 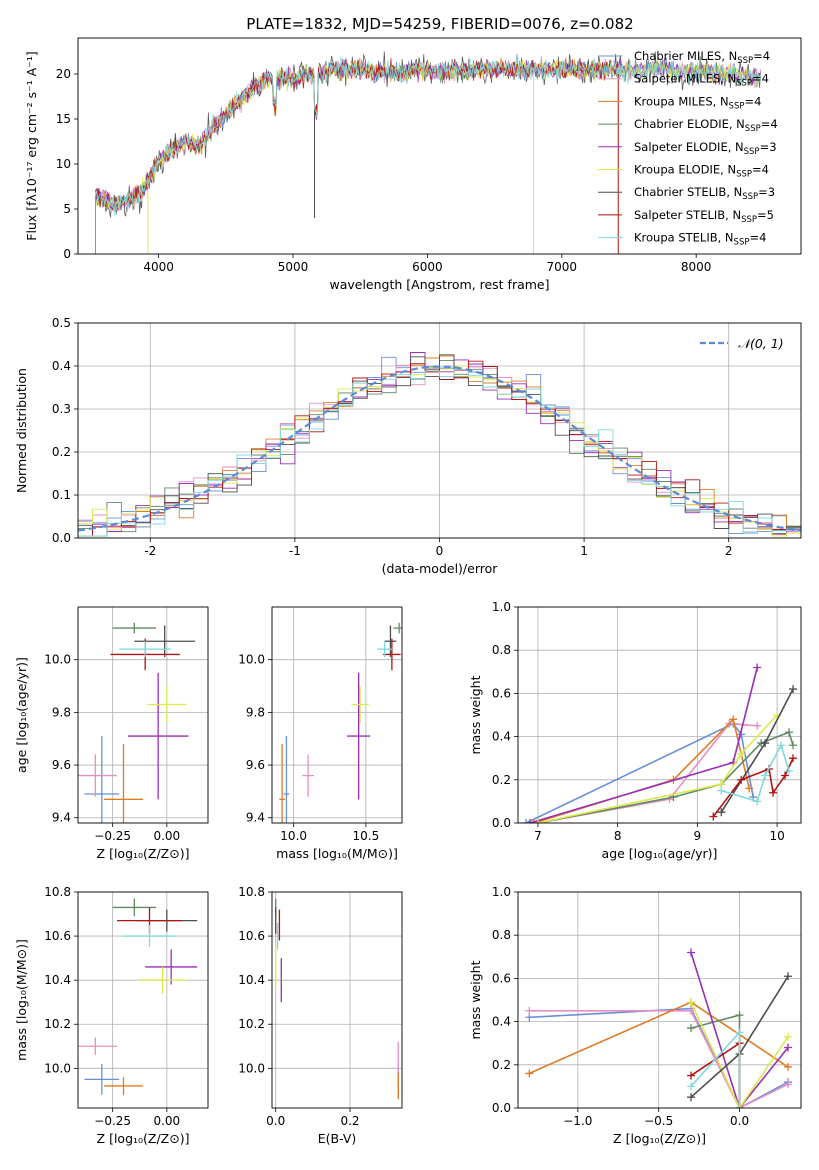 What do you see at coordinates (729, 551) in the screenshot?
I see `histogram-x-tick-label: 2` at bounding box center [729, 551].